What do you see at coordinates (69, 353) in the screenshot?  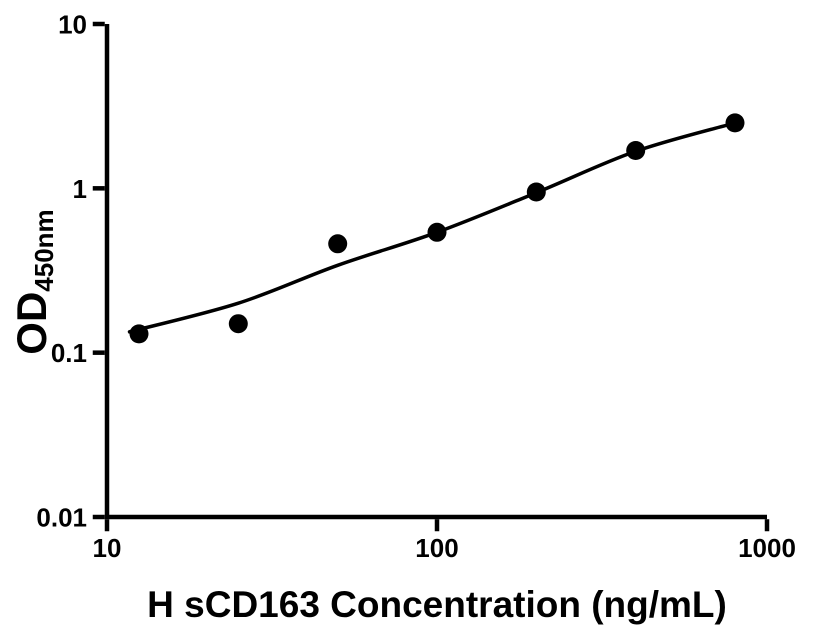 I see `y-tick-label: 0.1` at bounding box center [69, 353].